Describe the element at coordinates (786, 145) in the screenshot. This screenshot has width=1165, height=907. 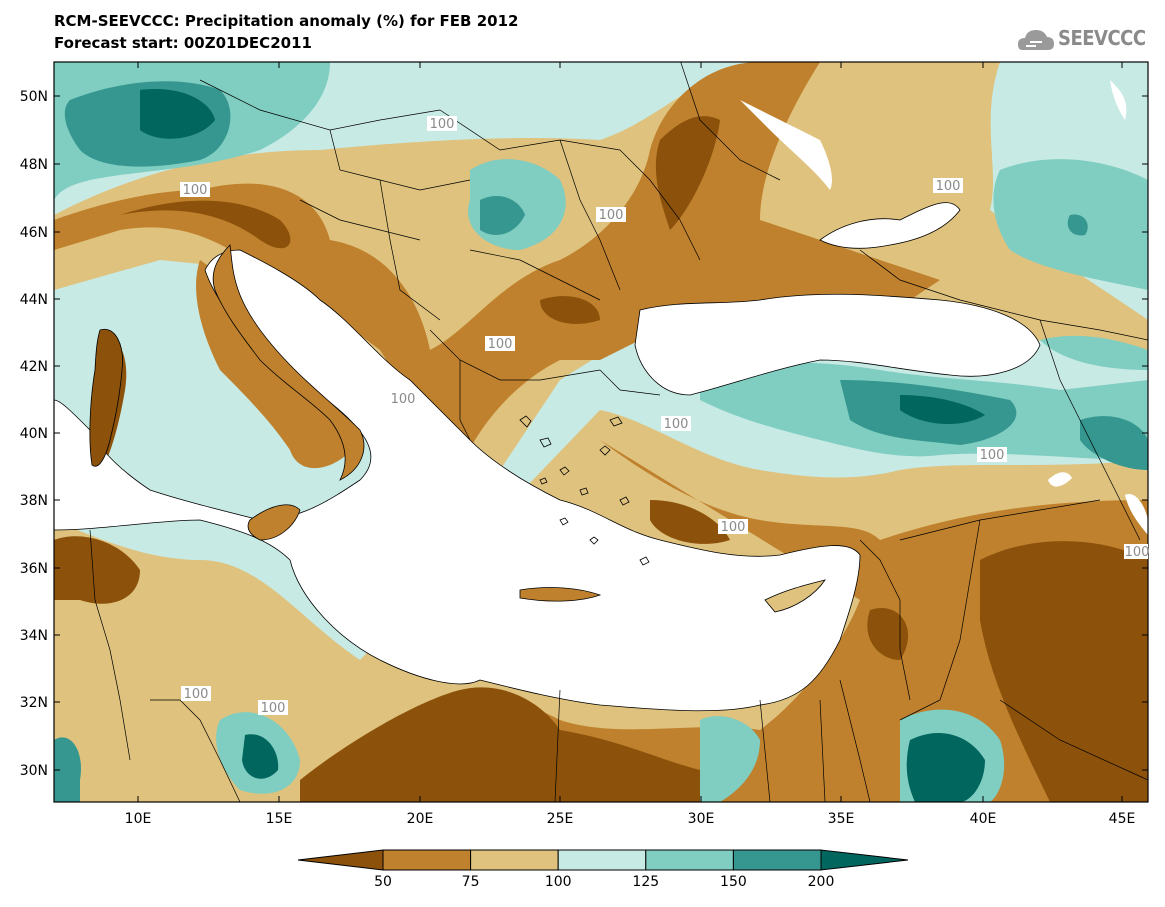
I see `dnieper-reservoir` at that location.